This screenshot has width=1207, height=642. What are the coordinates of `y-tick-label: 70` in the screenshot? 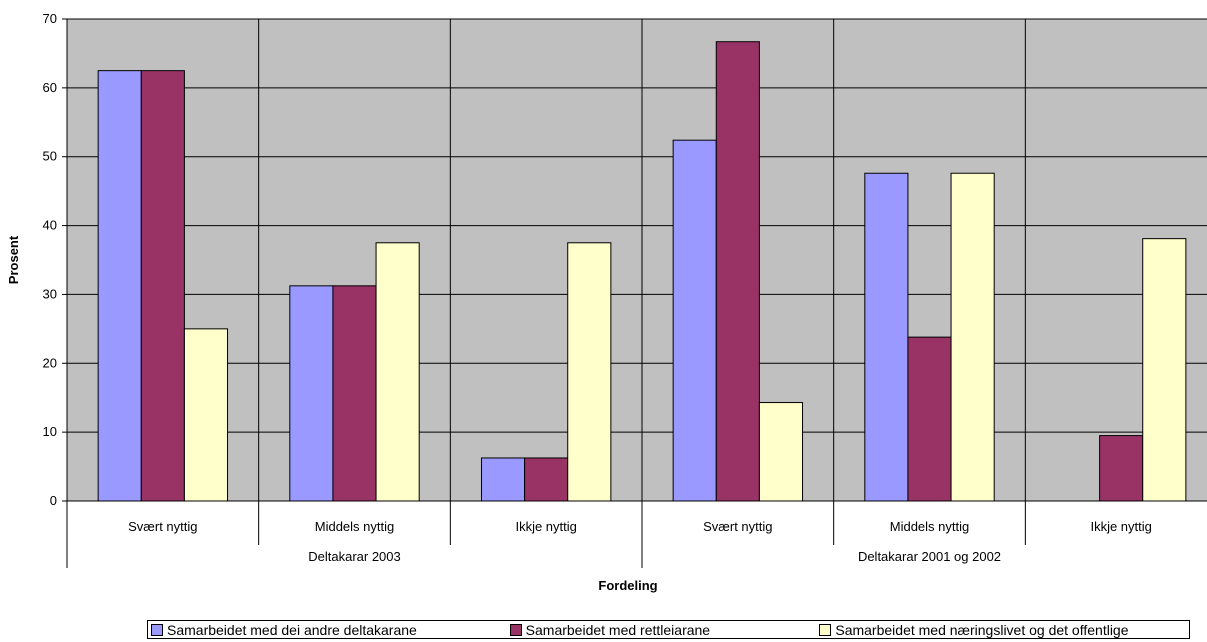 It's located at (50, 18).